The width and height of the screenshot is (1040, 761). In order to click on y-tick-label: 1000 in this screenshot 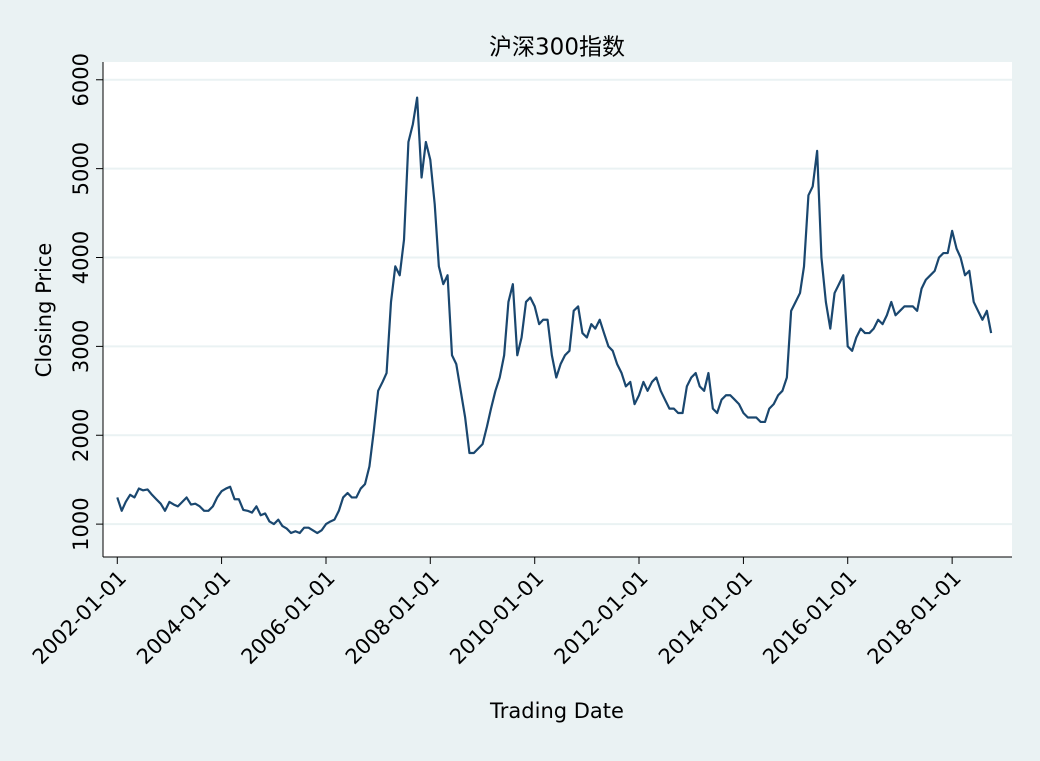, I will do `click(81, 523)`.